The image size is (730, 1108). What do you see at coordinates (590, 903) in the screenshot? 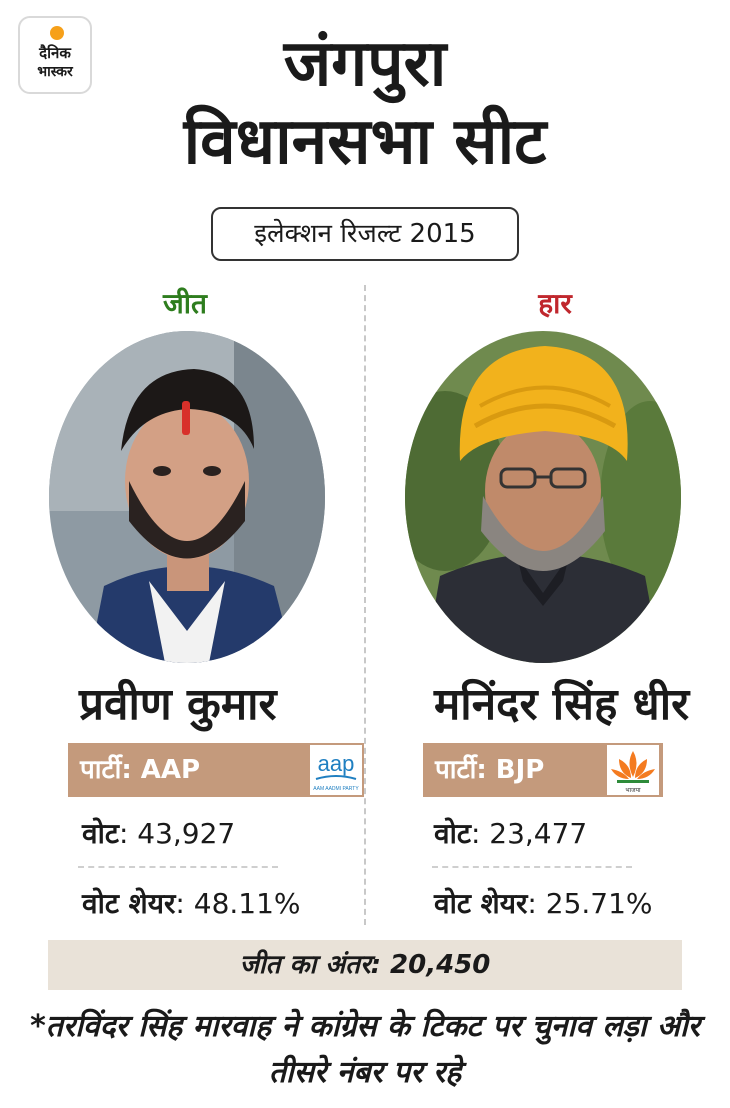
I see `share-value-right: : 25.71%` at bounding box center [590, 903].